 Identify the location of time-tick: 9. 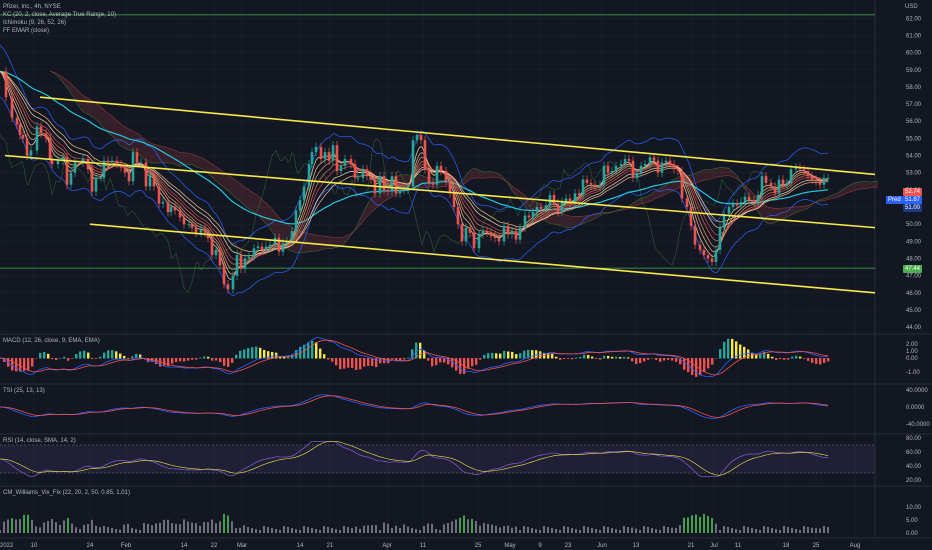
(540, 546).